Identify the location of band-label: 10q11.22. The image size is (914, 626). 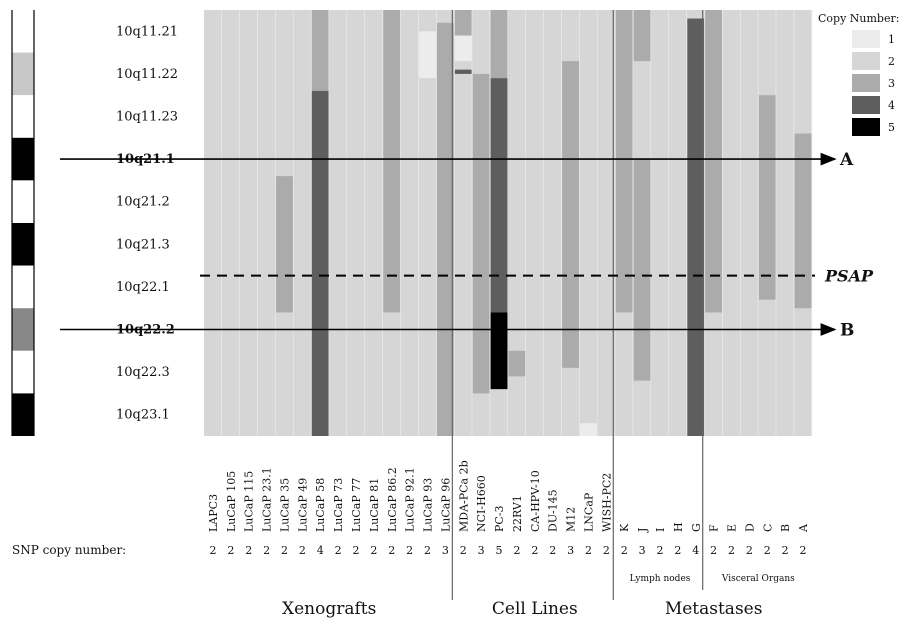
(147, 74).